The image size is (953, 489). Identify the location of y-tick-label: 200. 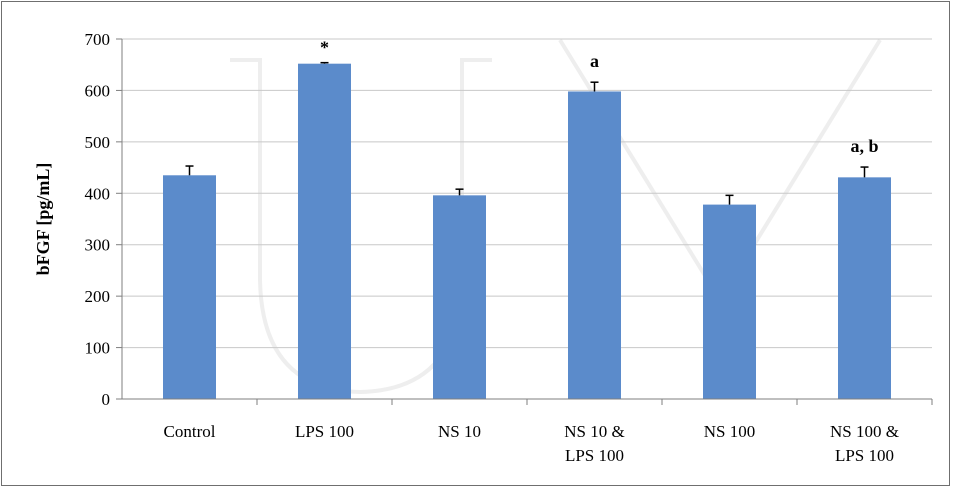
(98, 296).